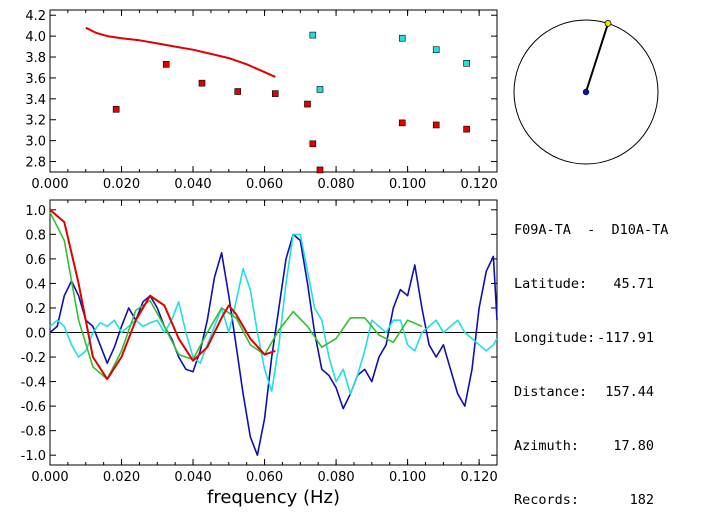 The height and width of the screenshot is (527, 702). What do you see at coordinates (591, 392) in the screenshot?
I see `info-row-distance: Distance: 157.44` at bounding box center [591, 392].